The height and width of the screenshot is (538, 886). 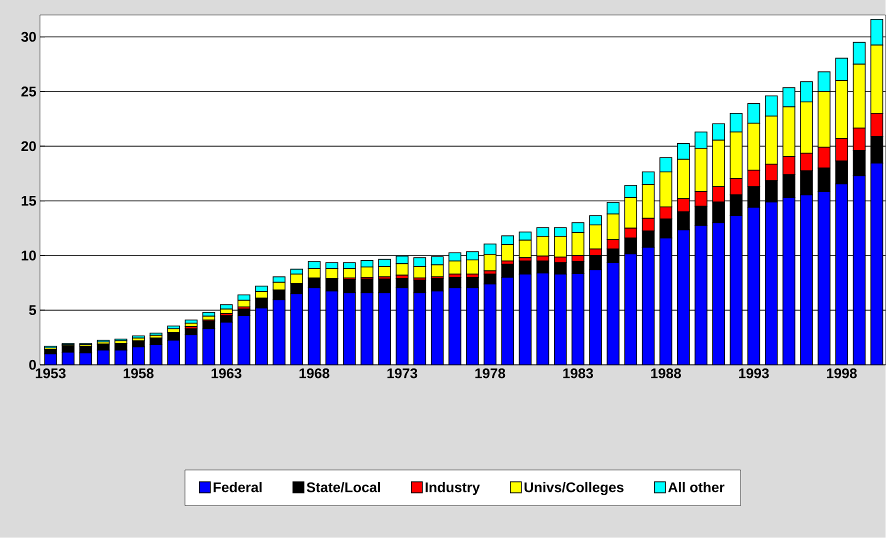 What do you see at coordinates (28, 146) in the screenshot?
I see `y-tick-label: 20` at bounding box center [28, 146].